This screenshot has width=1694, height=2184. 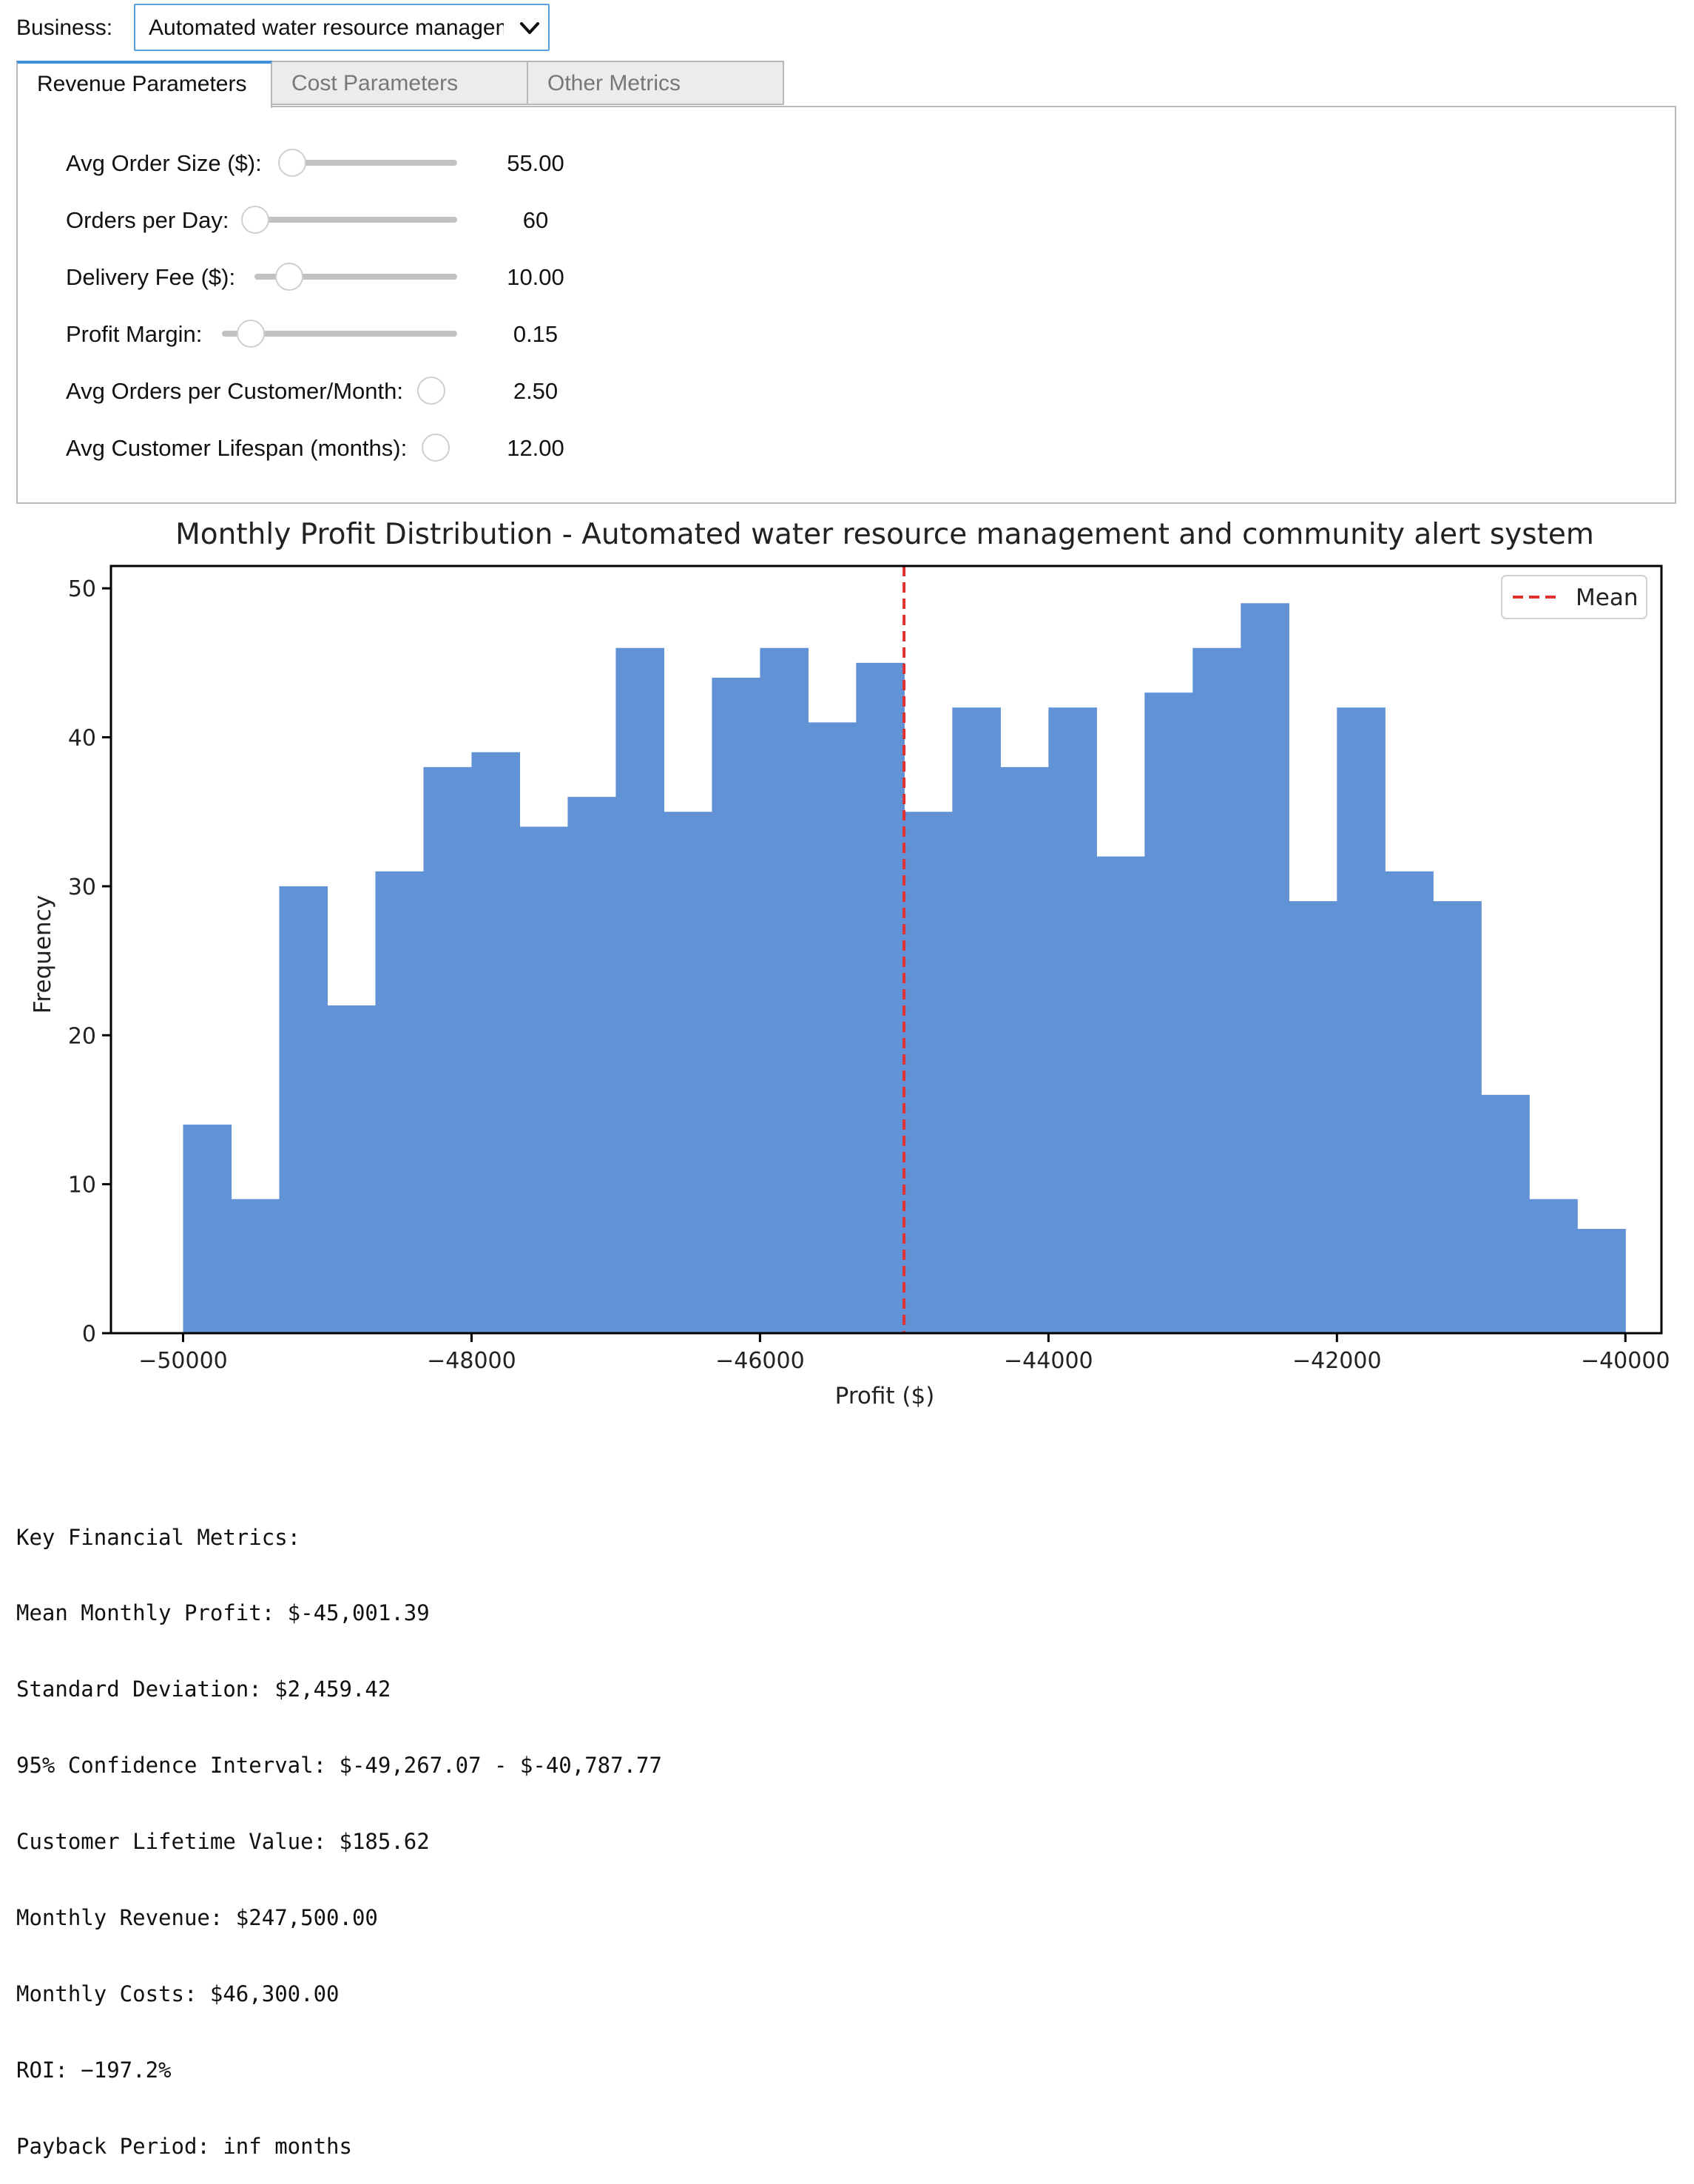 What do you see at coordinates (178, 1994) in the screenshot?
I see `metrics-line: Monthly Costs: $46,300.00` at bounding box center [178, 1994].